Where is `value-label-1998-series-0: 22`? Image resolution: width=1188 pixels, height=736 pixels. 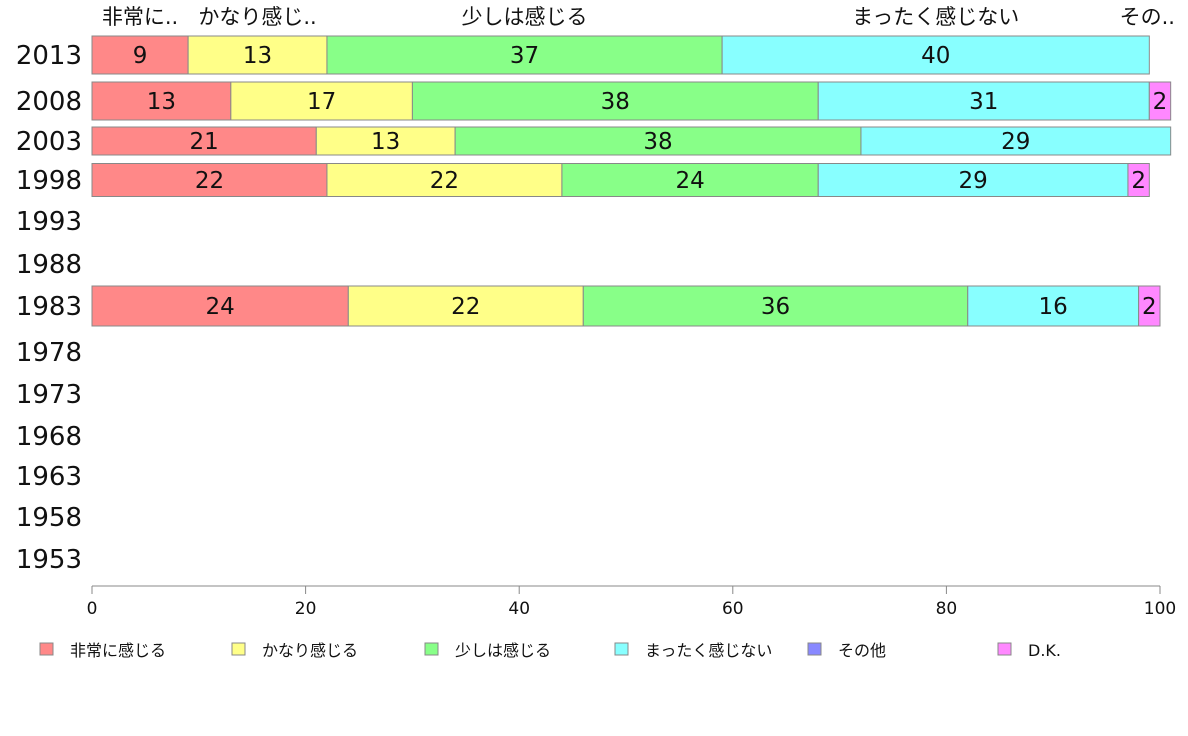 value-label-1998-series-0: 22 is located at coordinates (209, 181).